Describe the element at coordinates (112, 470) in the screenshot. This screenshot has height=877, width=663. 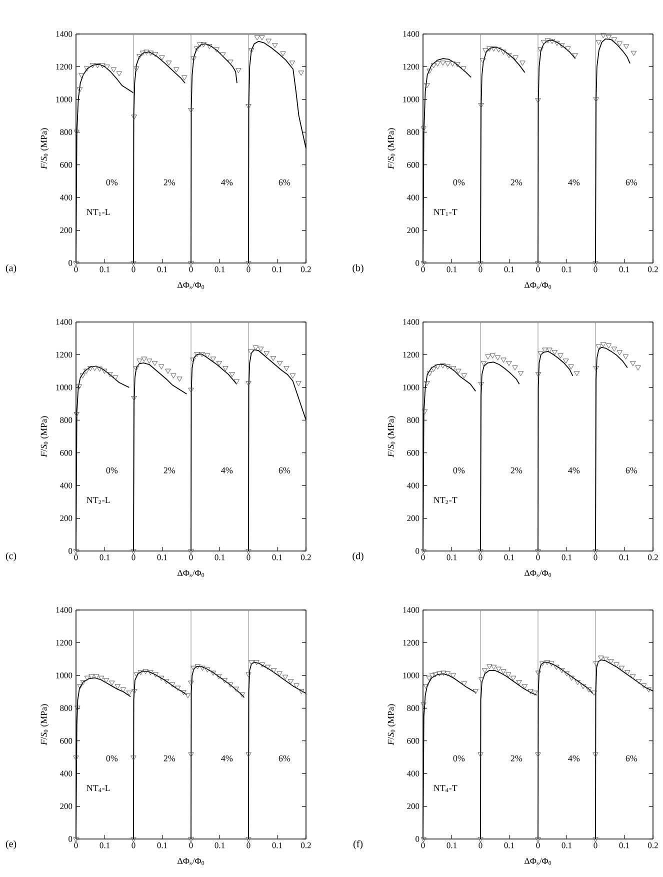
I see `annotation: 0%` at that location.